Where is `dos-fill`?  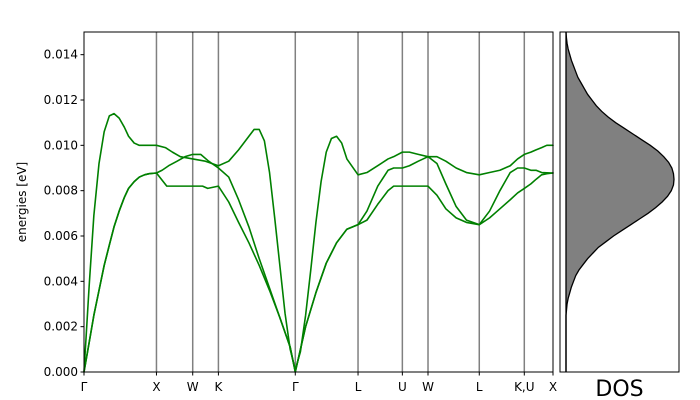 dos-fill is located at coordinates (620, 202).